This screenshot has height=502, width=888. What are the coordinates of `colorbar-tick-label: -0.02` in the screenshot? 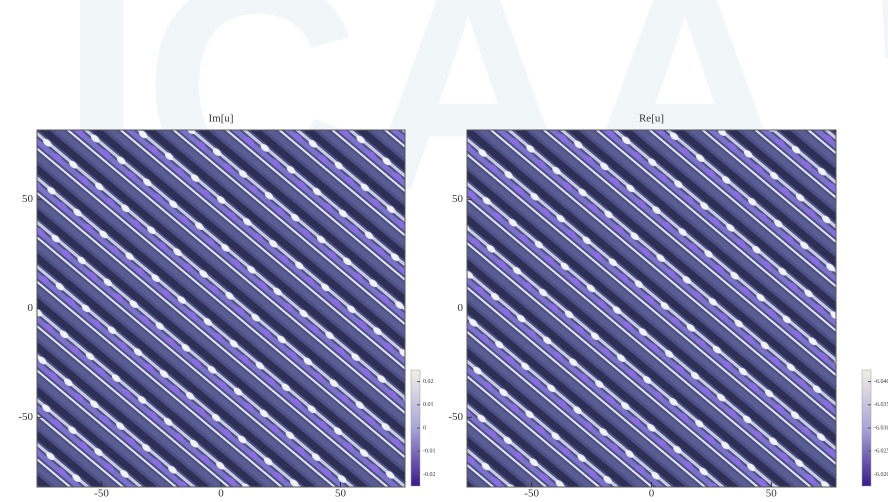 It's located at (429, 475).